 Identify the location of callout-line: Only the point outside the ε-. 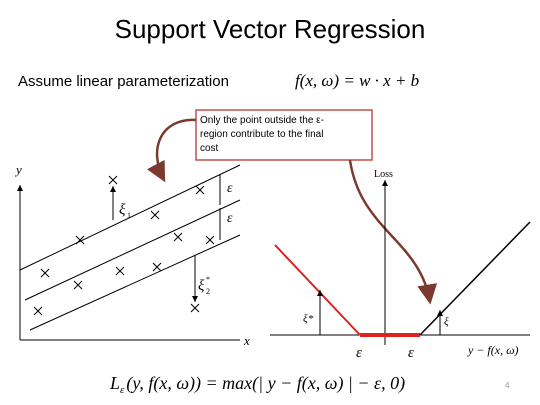
(262, 120).